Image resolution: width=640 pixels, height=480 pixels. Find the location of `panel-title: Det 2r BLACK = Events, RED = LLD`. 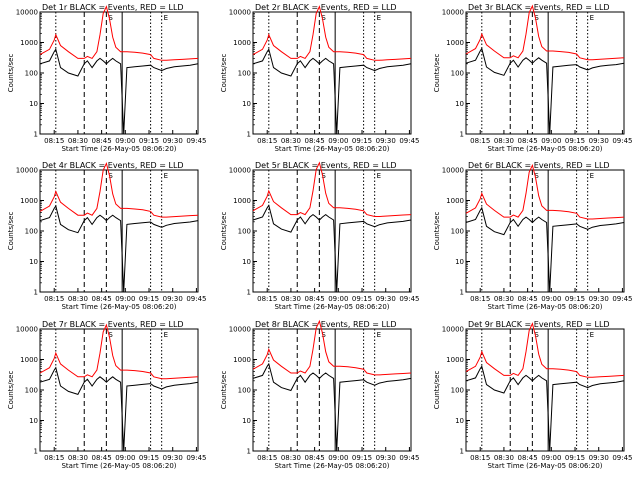

panel-title: Det 2r BLACK = Events, RED = LLD is located at coordinates (326, 7).